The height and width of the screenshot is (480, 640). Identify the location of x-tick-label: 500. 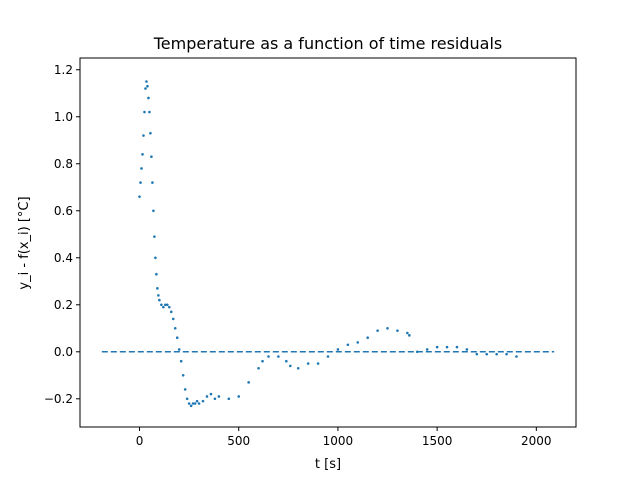
(238, 441).